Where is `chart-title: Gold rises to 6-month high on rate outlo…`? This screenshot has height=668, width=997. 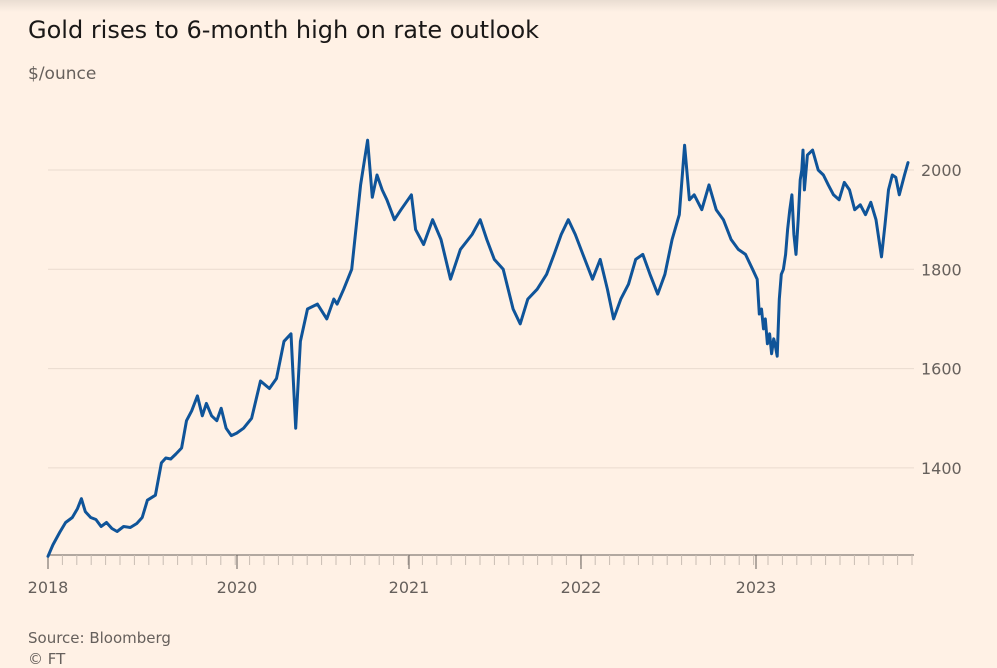
chart-title: Gold rises to 6-month high on rate outlo… is located at coordinates (284, 30).